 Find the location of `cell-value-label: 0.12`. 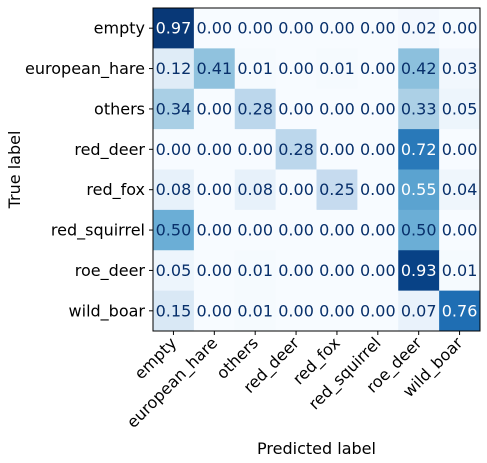

cell-value-label: 0.12 is located at coordinates (174, 68).